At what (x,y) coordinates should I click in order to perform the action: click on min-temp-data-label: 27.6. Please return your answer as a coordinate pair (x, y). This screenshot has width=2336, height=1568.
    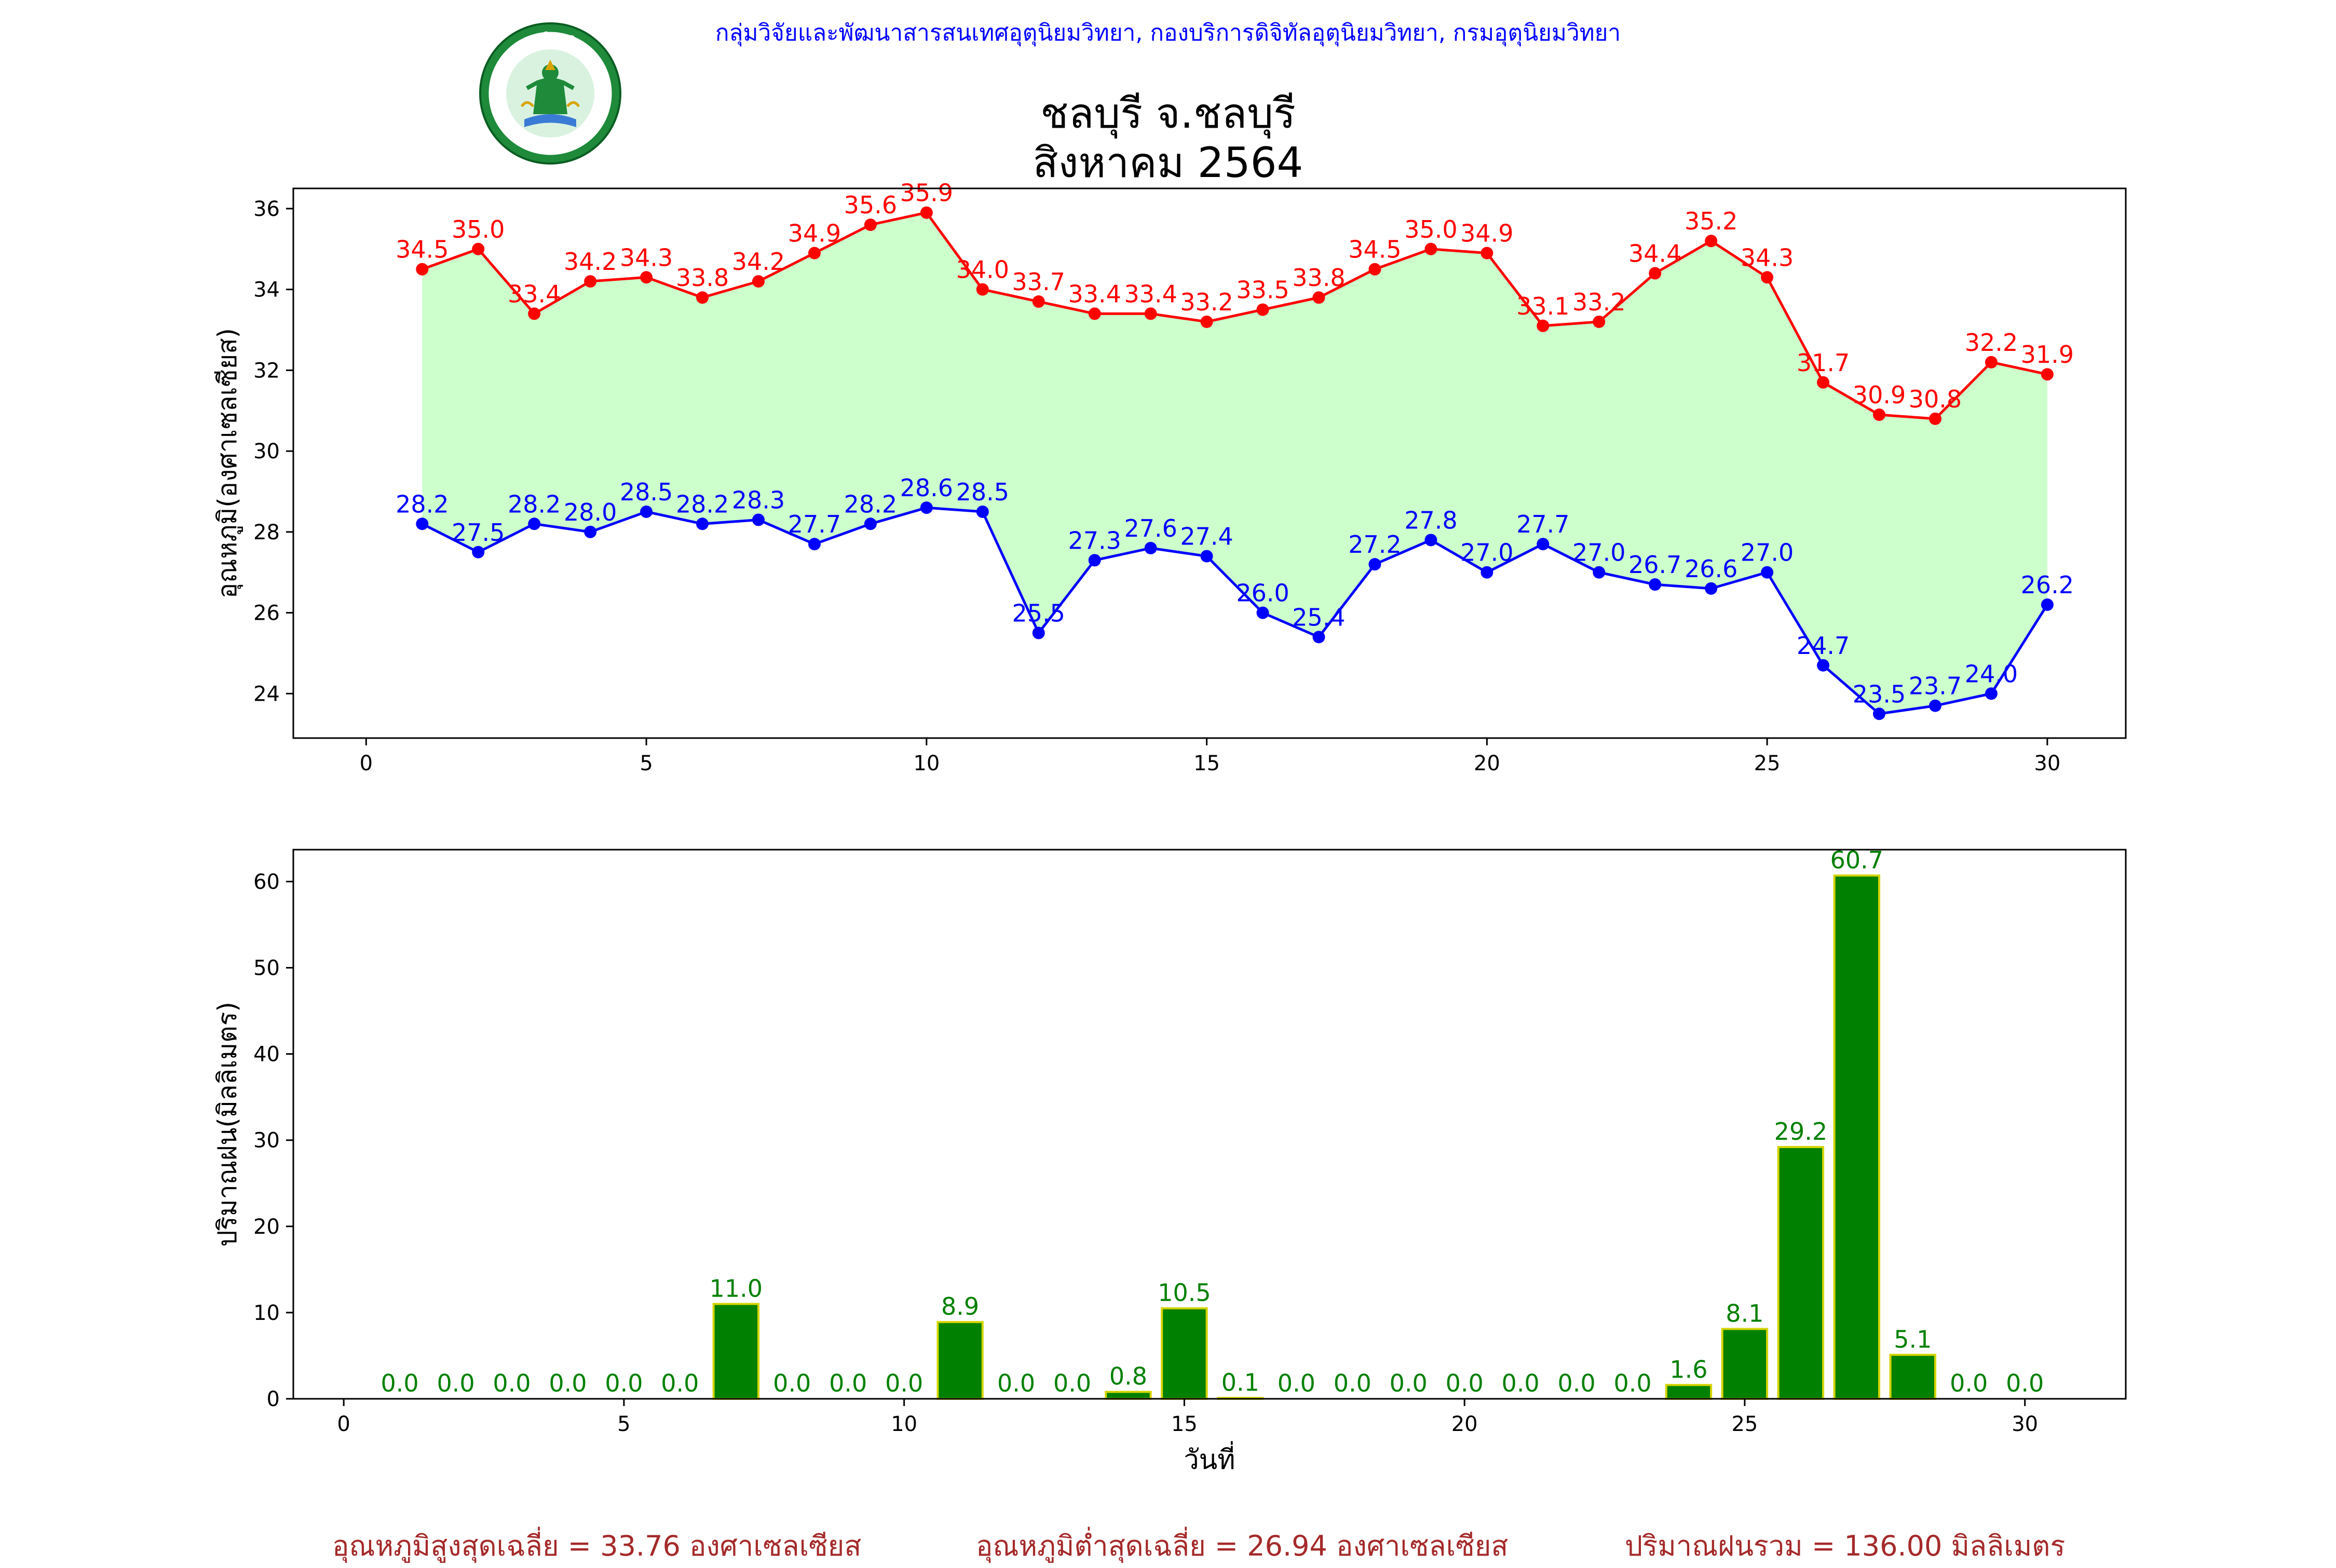
    Looking at the image, I should click on (1150, 528).